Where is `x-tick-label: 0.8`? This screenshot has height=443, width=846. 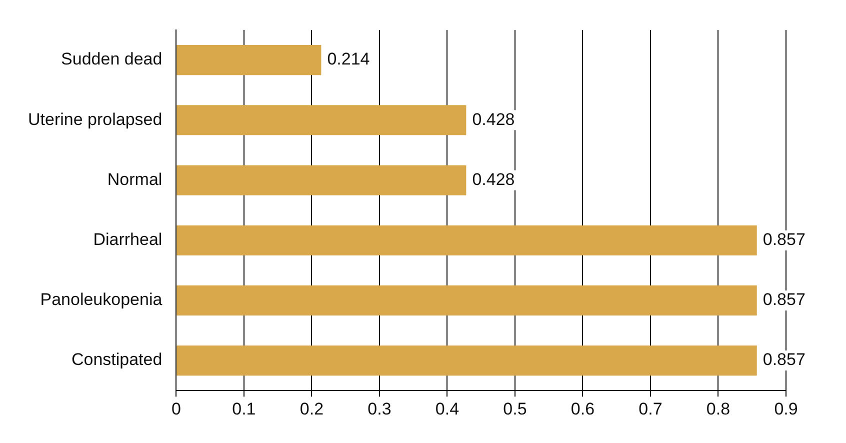 x-tick-label: 0.8 is located at coordinates (718, 408).